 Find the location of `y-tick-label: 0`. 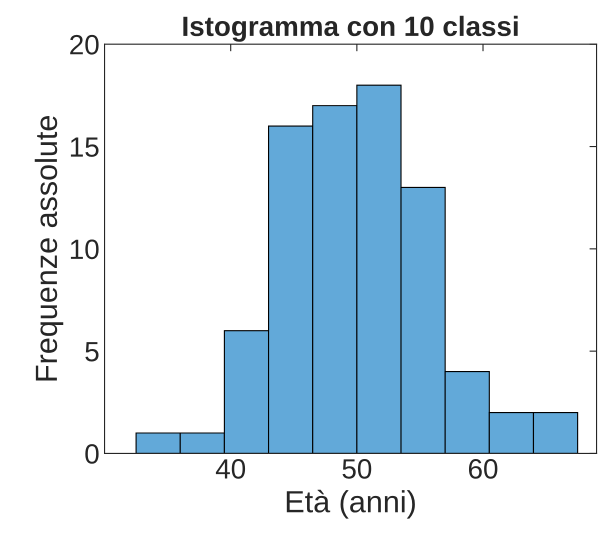

y-tick-label: 0 is located at coordinates (92, 454).